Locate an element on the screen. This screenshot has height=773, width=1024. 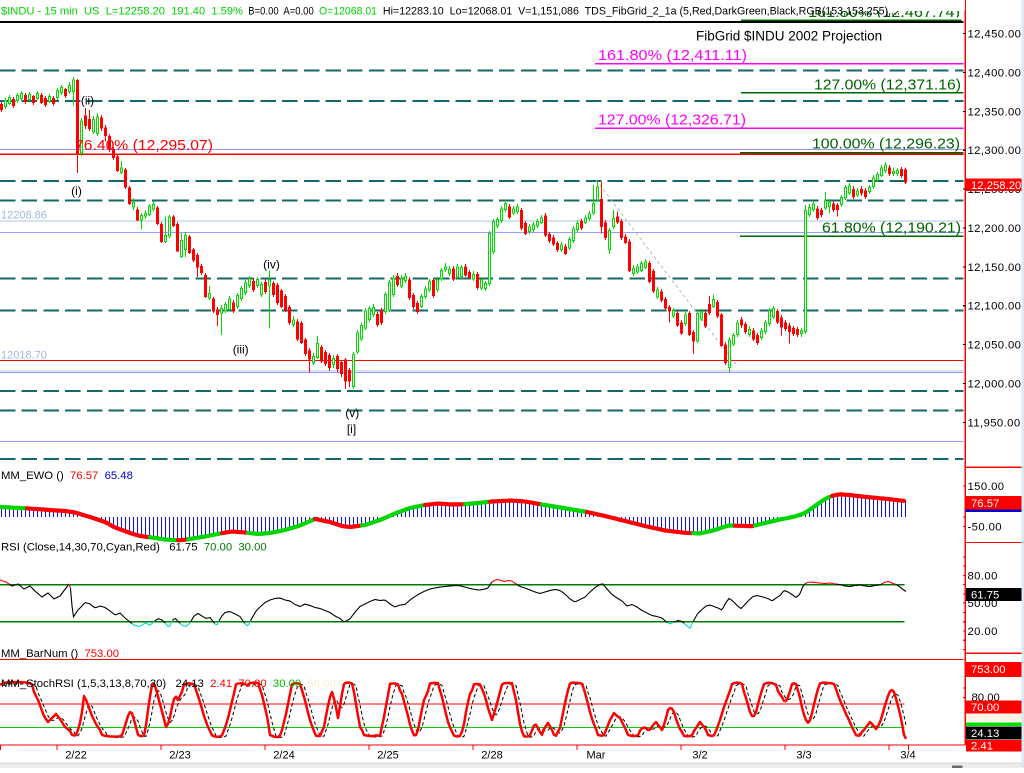
svg-text: 12208.86 is located at coordinates (24, 216).